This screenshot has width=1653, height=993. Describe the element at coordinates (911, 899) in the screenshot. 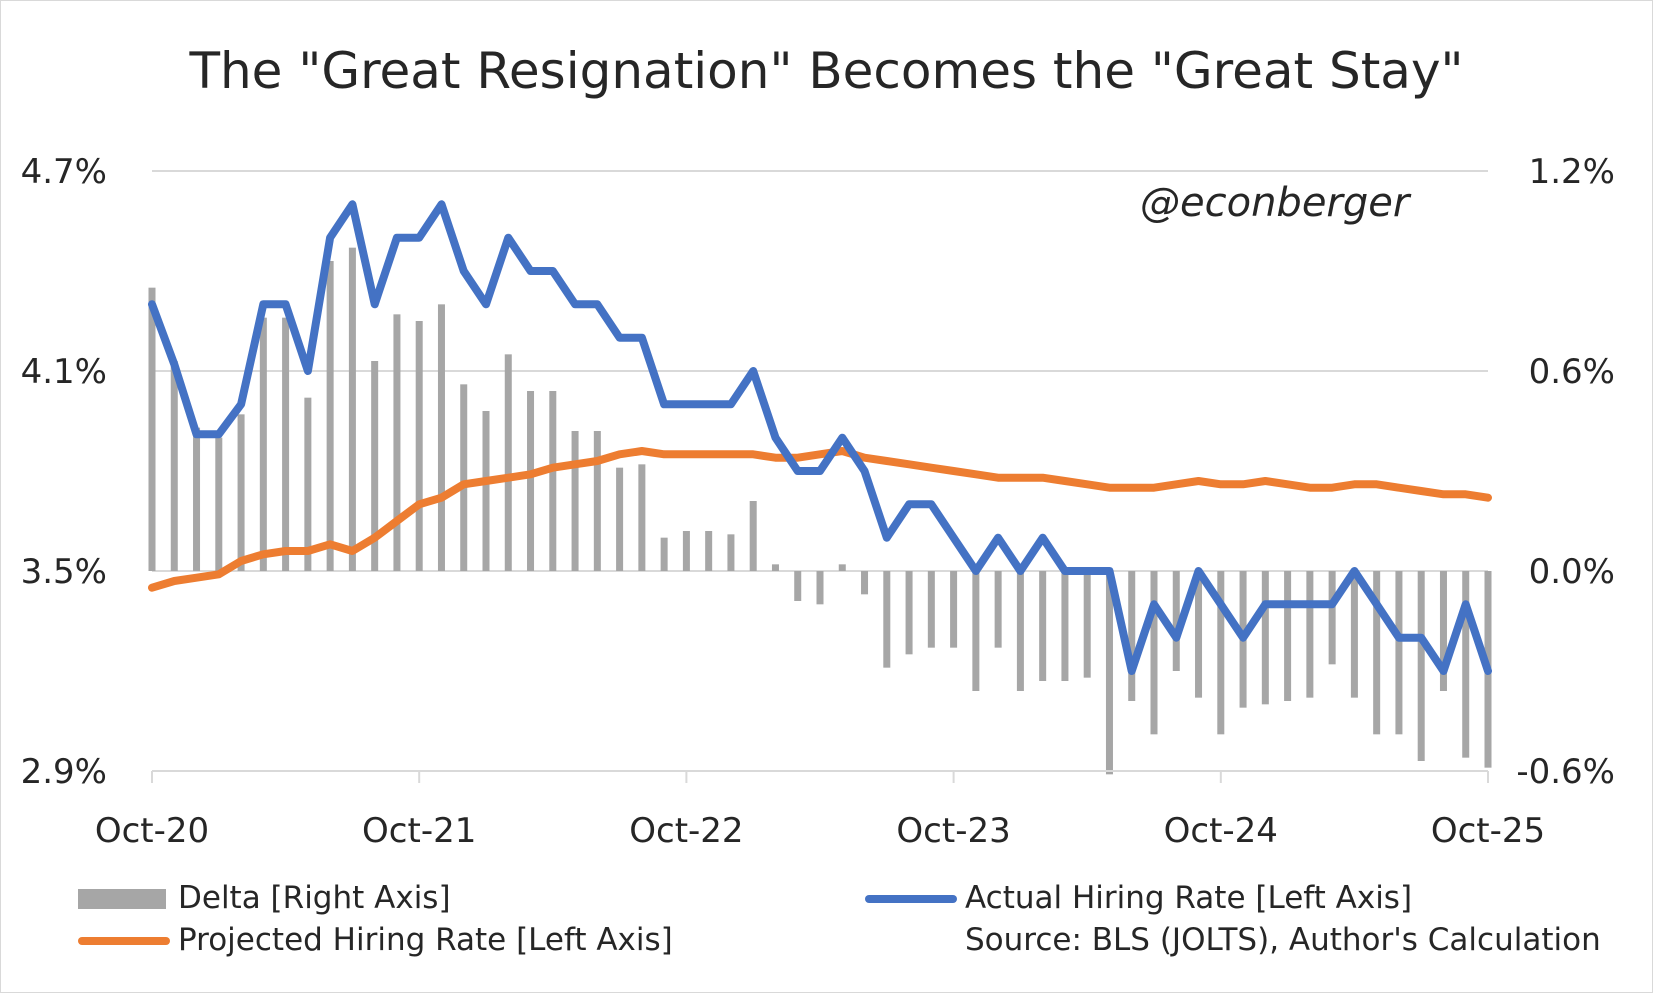

I see `legend-swatch-actual` at that location.